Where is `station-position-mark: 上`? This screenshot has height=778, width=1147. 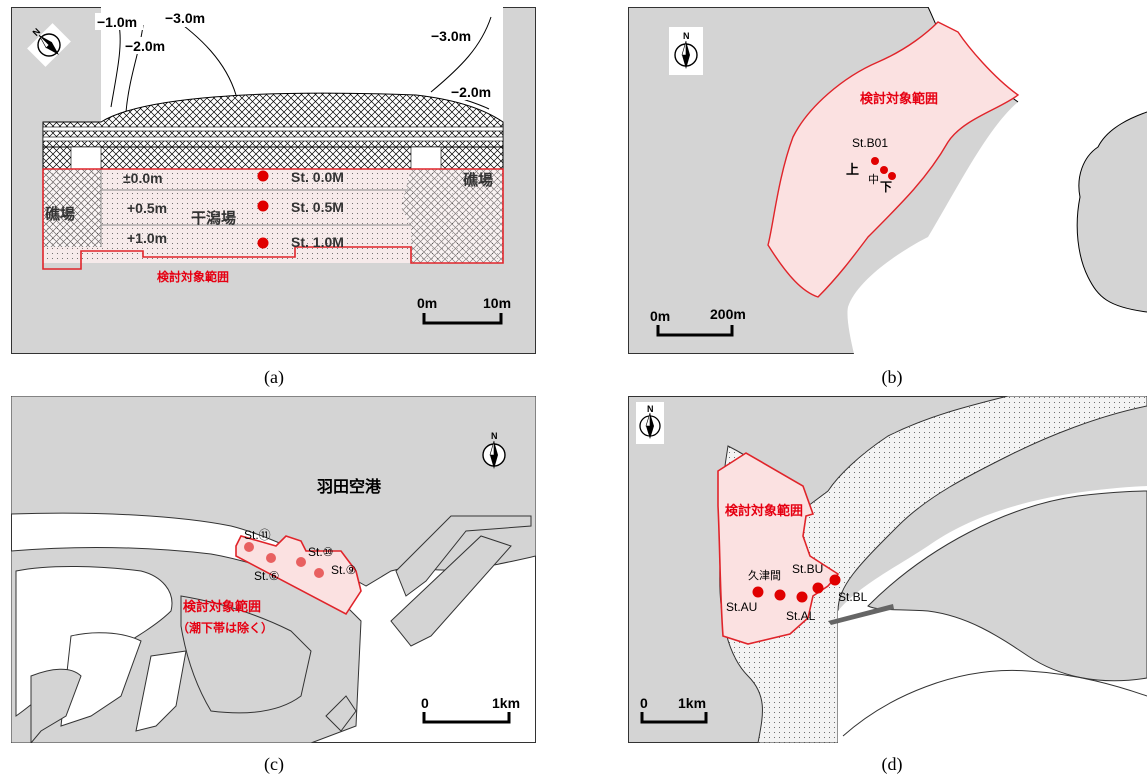
station-position-mark: 上 is located at coordinates (852, 169).